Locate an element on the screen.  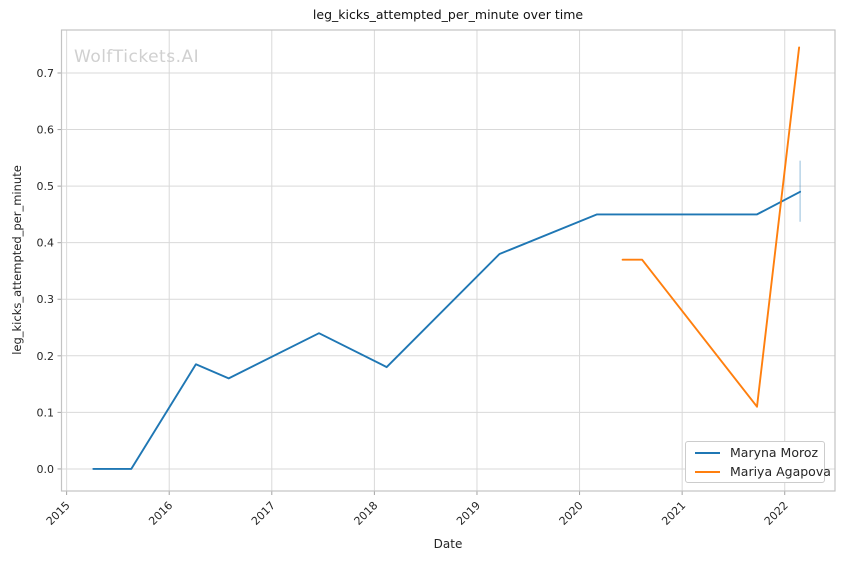
x-axis-label: Date is located at coordinates (448, 544).